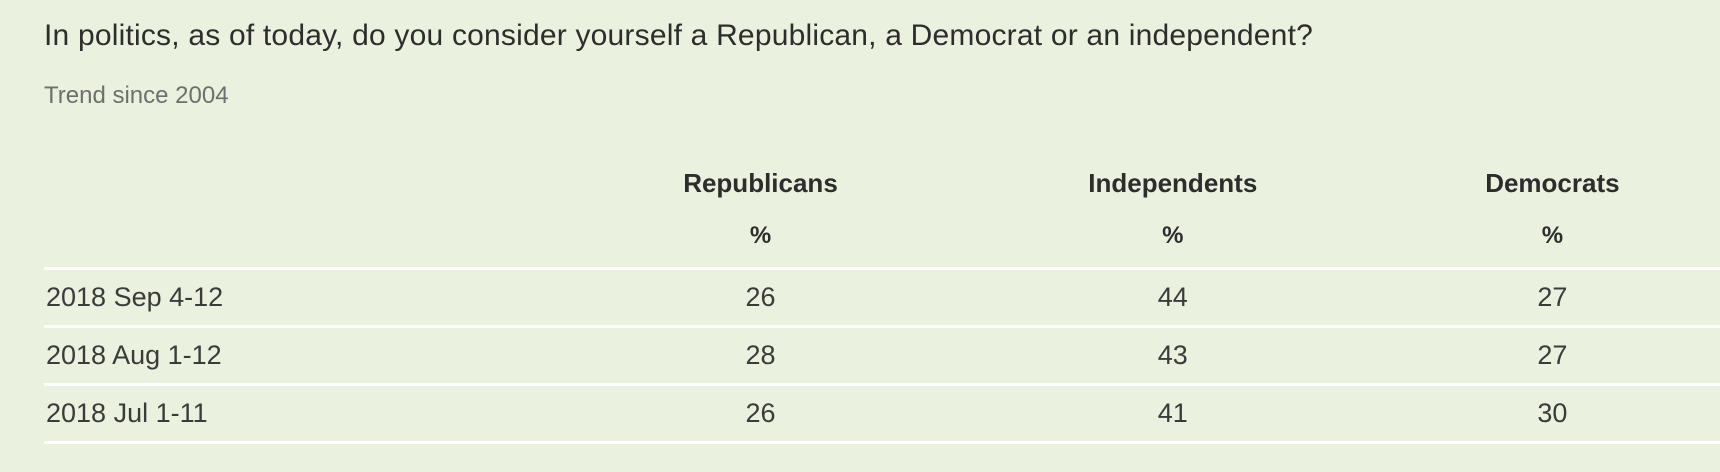 This screenshot has height=472, width=1720. I want to click on column-header-republicans: Republicans, so click(760, 183).